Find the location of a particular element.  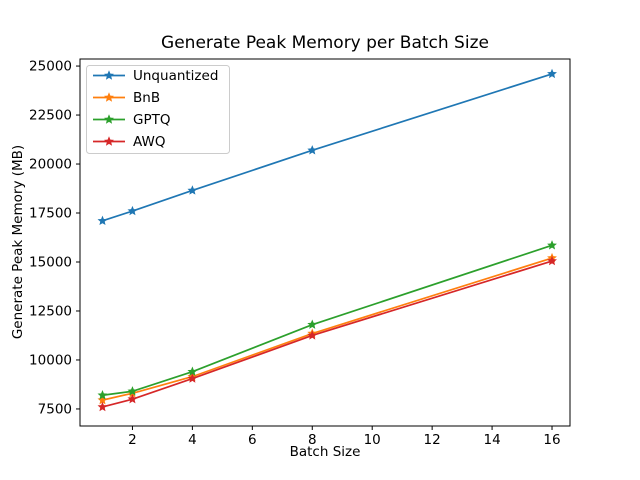

y-axis-ticks: 7500 10000 12500 15000 17500 20000 22500 25000 is located at coordinates (54, 238).